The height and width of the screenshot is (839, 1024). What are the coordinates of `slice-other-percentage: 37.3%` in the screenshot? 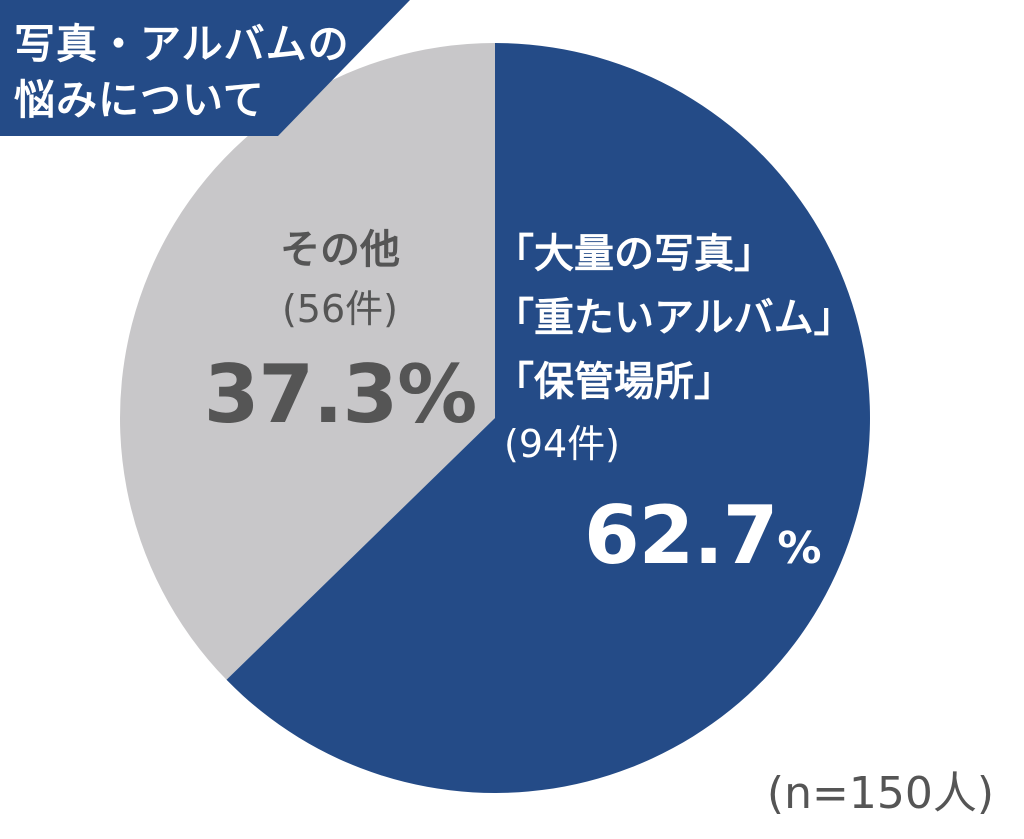 It's located at (340, 394).